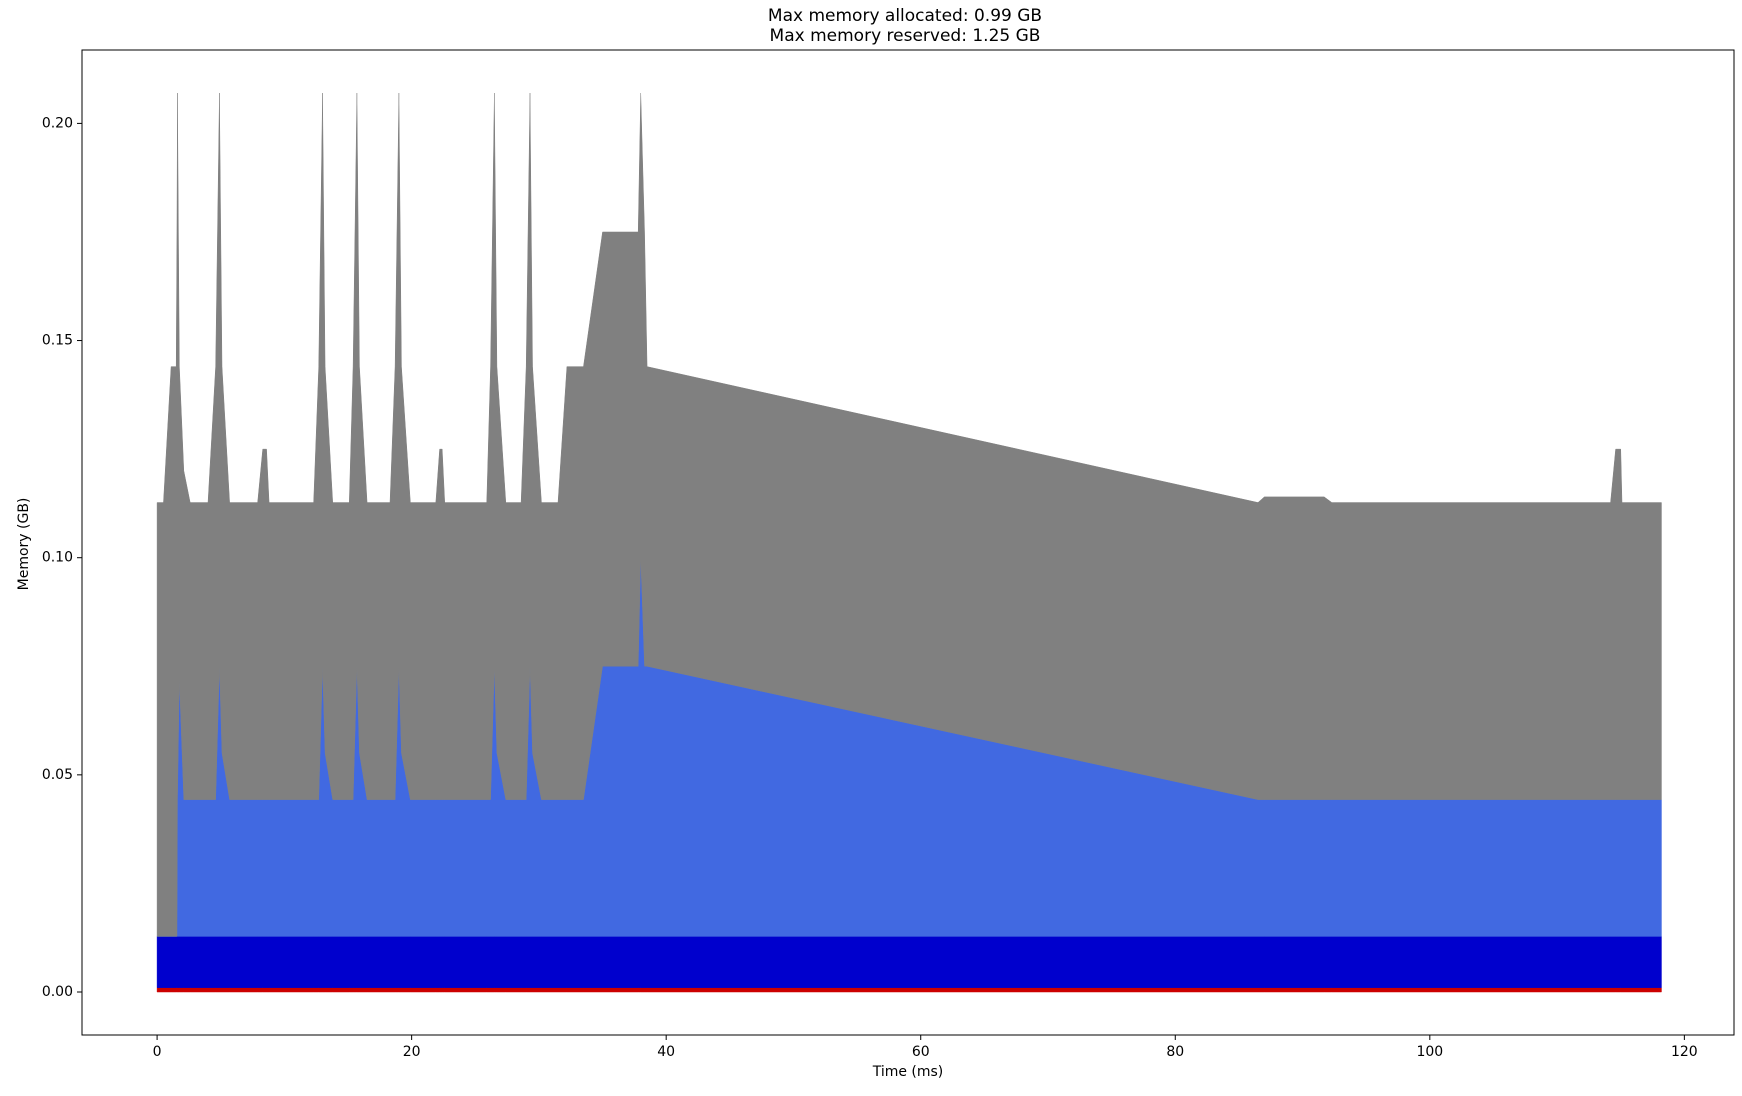 This screenshot has height=1096, width=1742. Describe the element at coordinates (1175, 1052) in the screenshot. I see `x-tick-label: 80` at that location.